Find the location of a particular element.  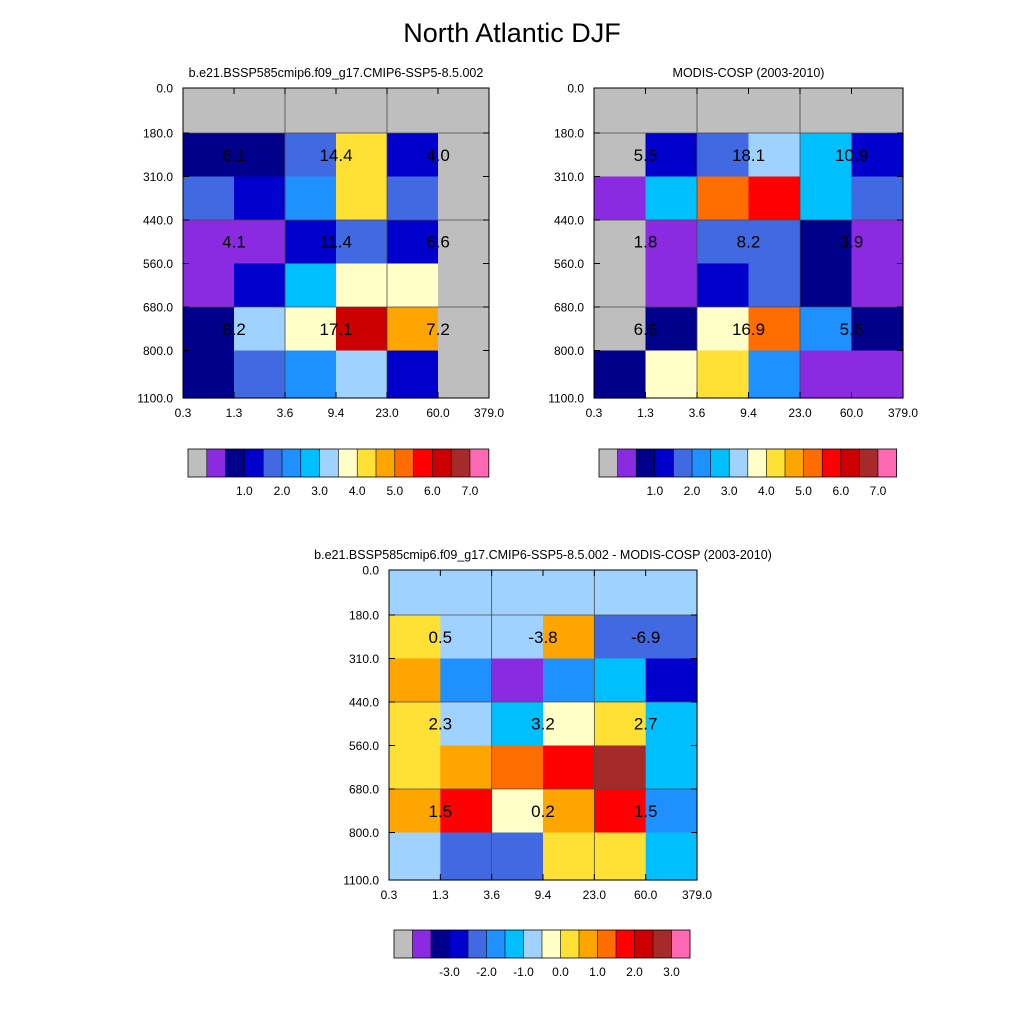

x-tick-label: 60.0 is located at coordinates (646, 895).